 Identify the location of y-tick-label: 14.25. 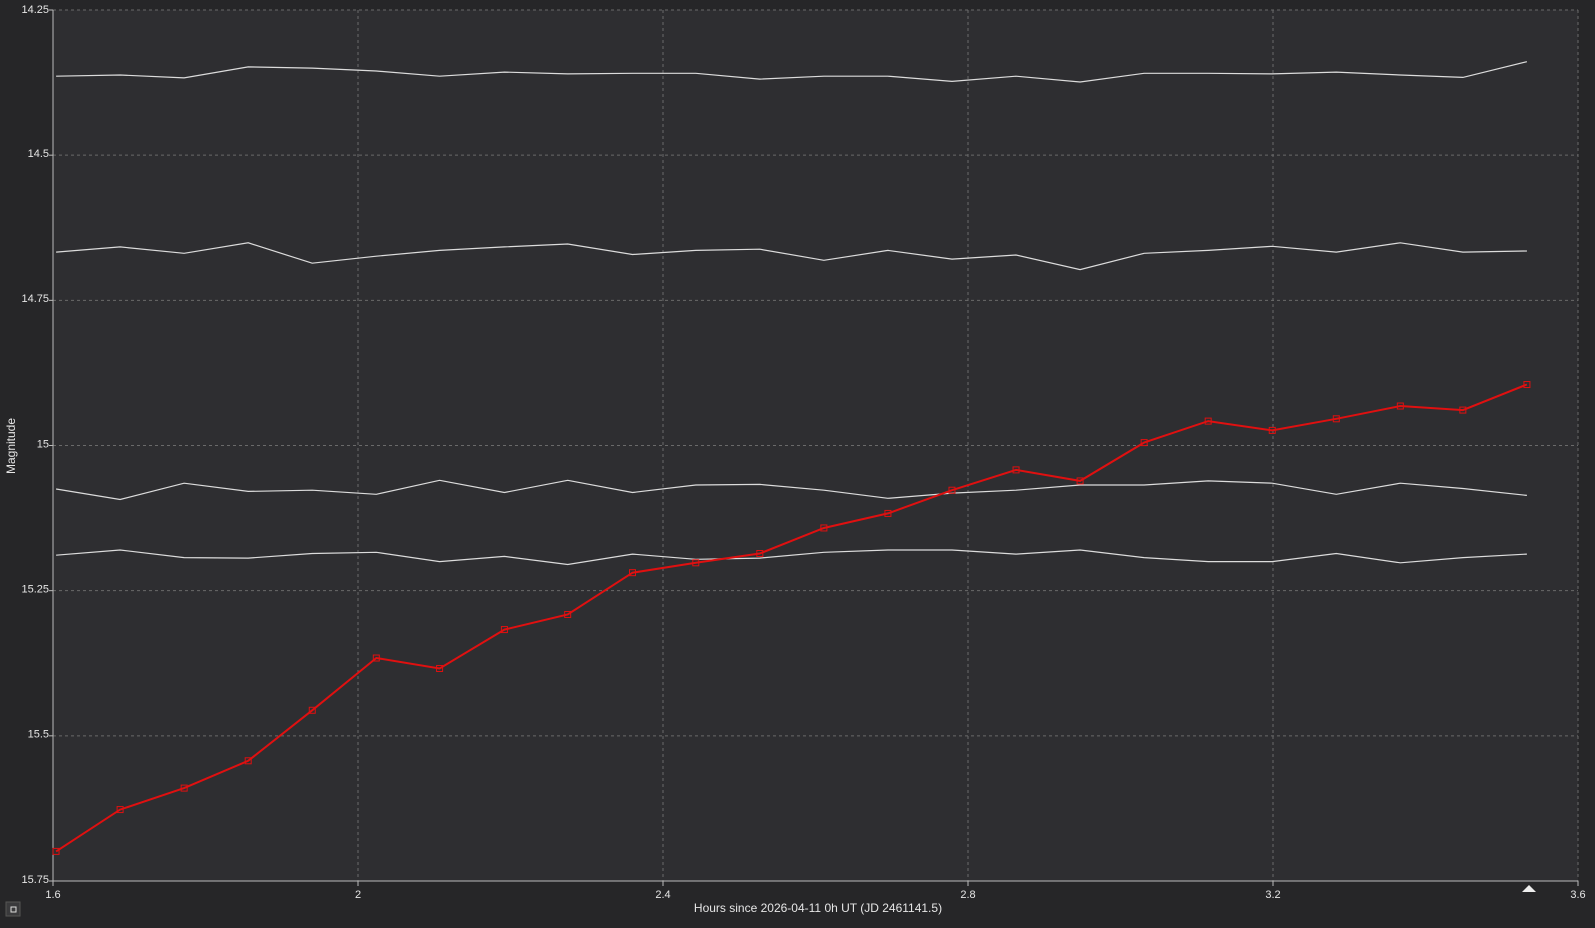
(35, 10).